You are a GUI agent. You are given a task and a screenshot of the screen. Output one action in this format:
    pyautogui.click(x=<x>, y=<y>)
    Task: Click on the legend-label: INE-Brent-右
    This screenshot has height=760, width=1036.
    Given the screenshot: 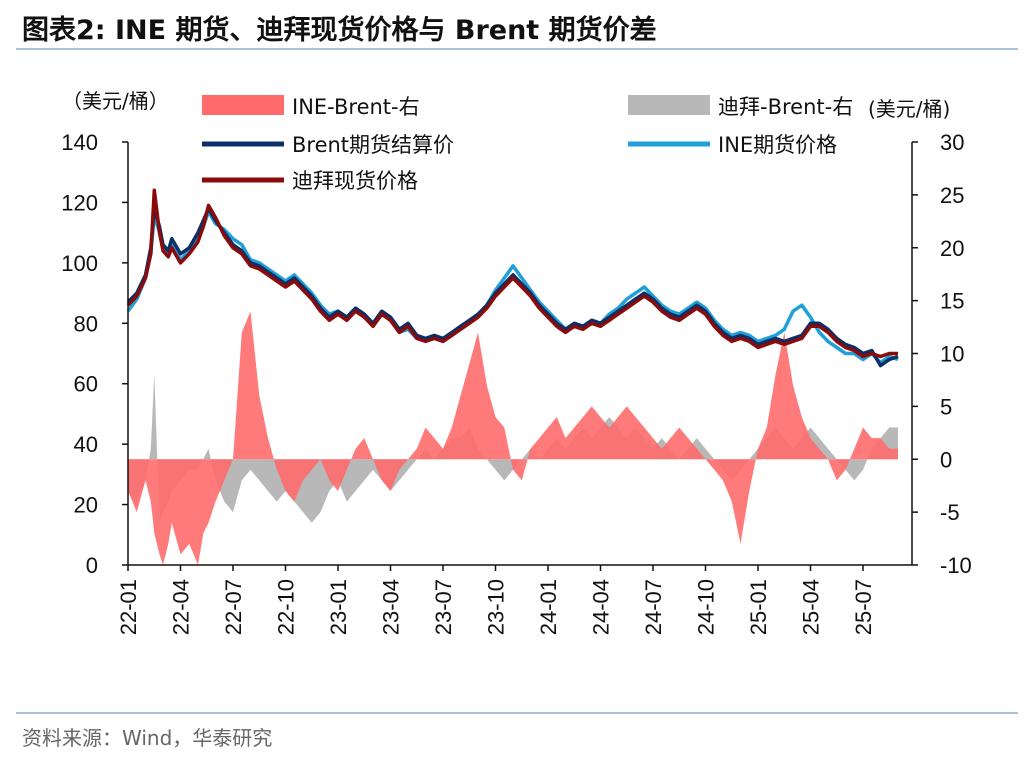 What is the action you would take?
    pyautogui.click(x=356, y=107)
    